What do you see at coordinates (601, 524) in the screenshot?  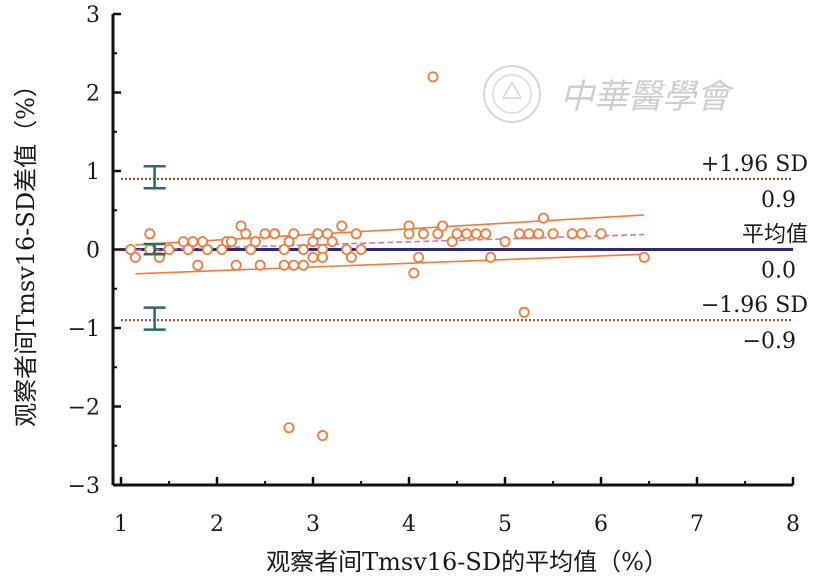 I see `x-tick-label: 6` at bounding box center [601, 524].